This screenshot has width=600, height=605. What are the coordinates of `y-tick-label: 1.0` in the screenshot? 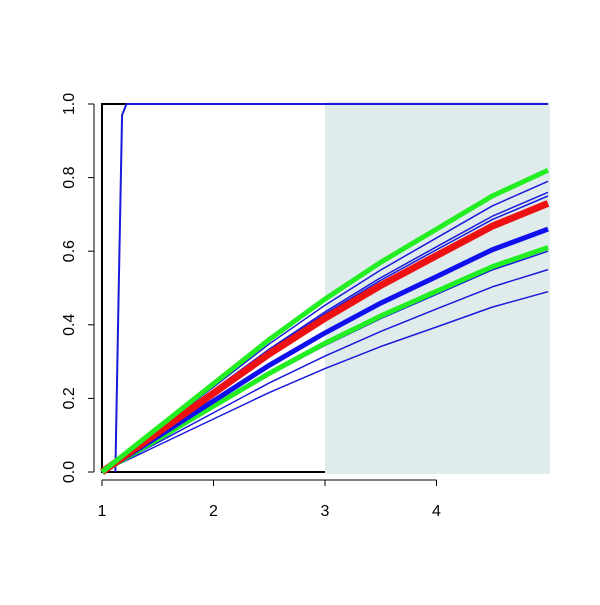 It's located at (69, 104).